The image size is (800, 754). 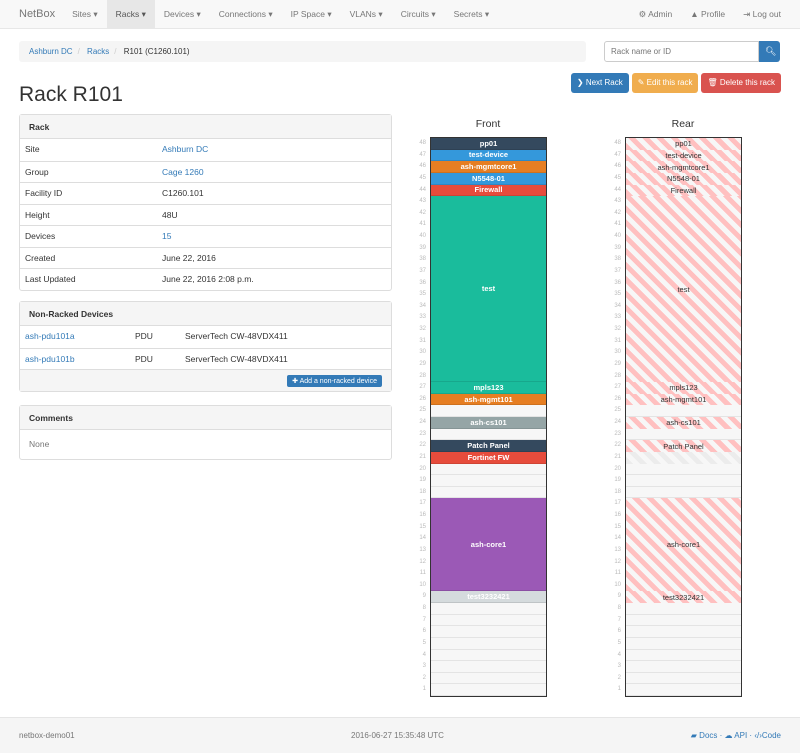 What do you see at coordinates (39, 444) in the screenshot?
I see `comments-text: None` at bounding box center [39, 444].